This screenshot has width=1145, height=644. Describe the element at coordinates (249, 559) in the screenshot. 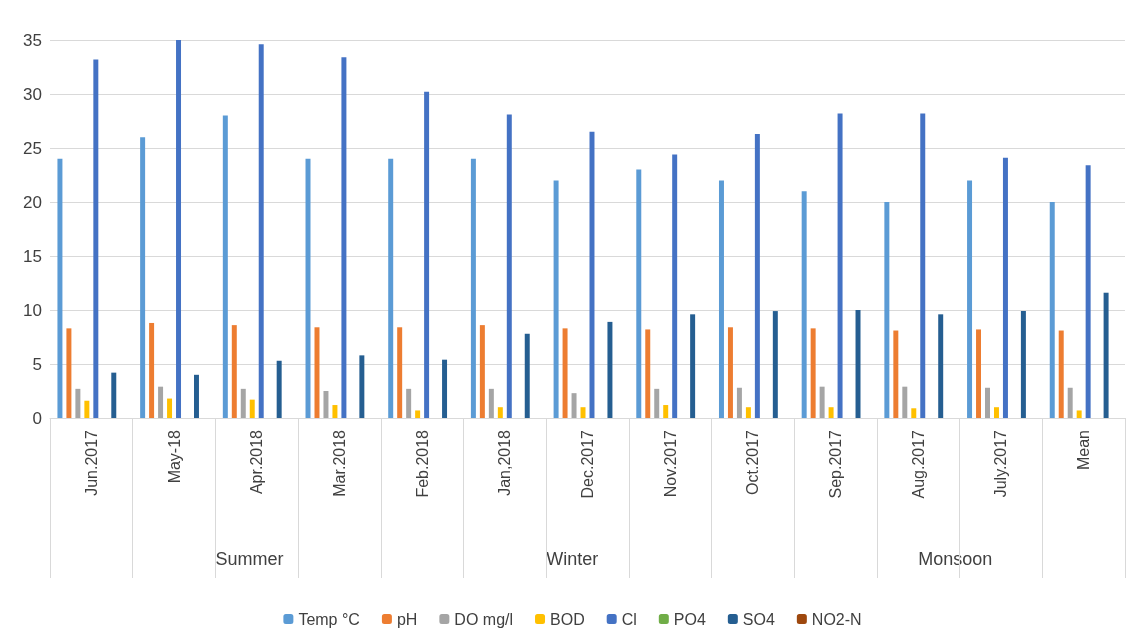

I see `text: Summer` at that location.